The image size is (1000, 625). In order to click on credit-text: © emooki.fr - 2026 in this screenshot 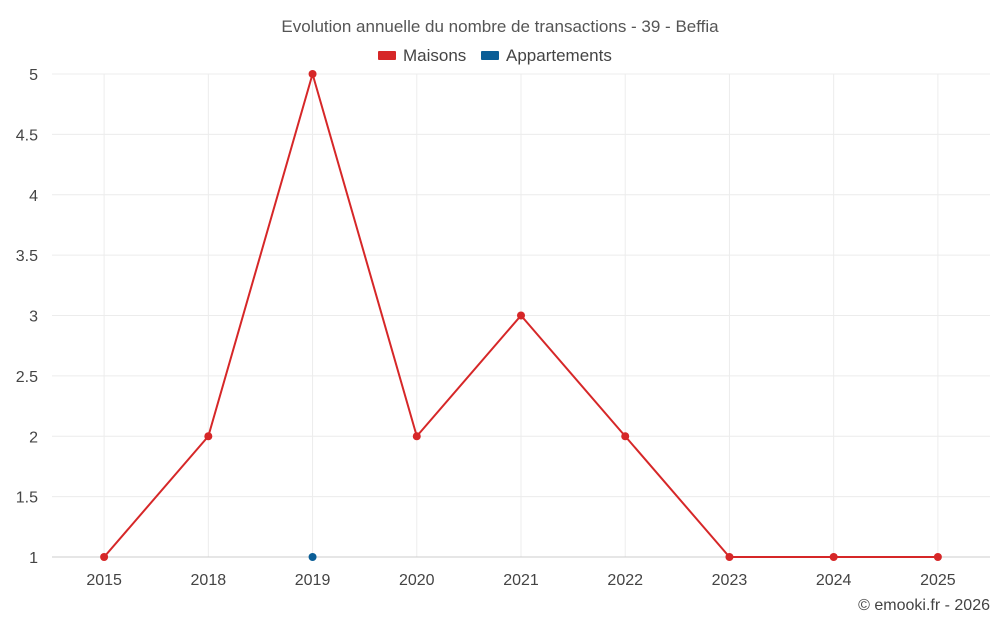, I will do `click(924, 605)`.